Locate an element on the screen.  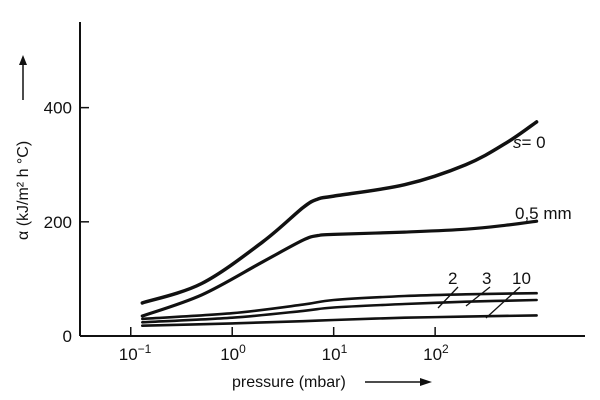
series-label: 2 is located at coordinates (452, 278).